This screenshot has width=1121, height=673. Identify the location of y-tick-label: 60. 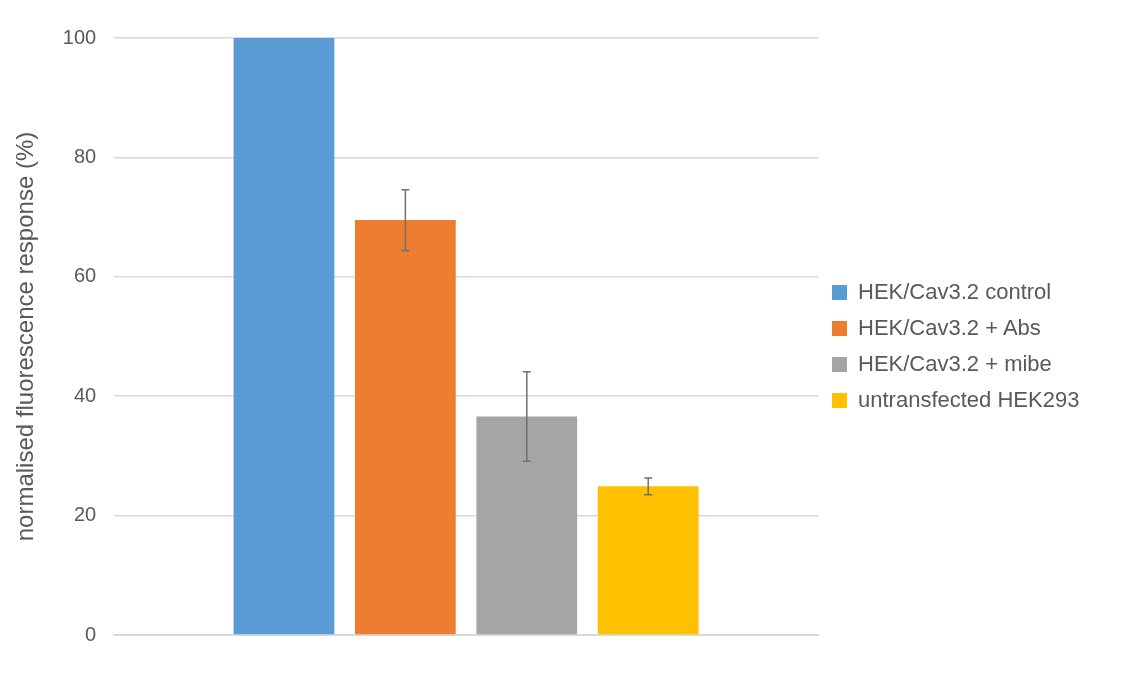
(85, 275).